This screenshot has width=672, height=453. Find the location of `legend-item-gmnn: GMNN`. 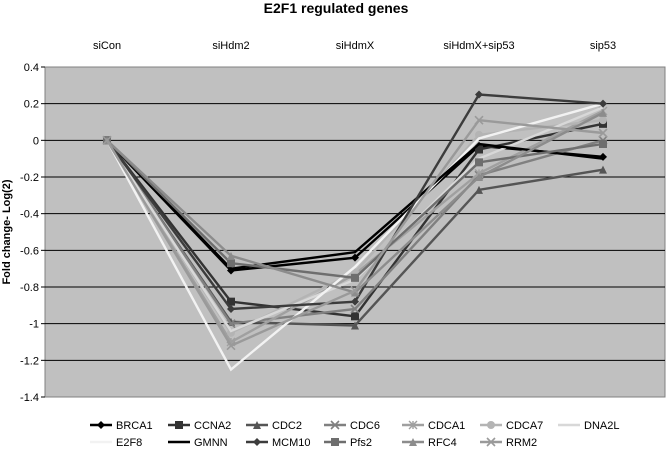

legend-item-gmnn: GMNN is located at coordinates (198, 443).